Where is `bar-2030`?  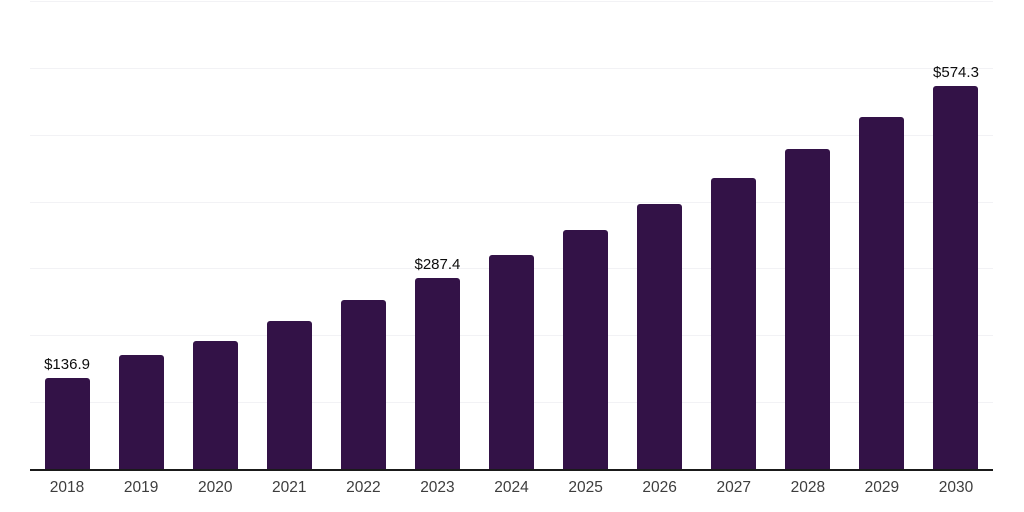 bar-2030 is located at coordinates (956, 278).